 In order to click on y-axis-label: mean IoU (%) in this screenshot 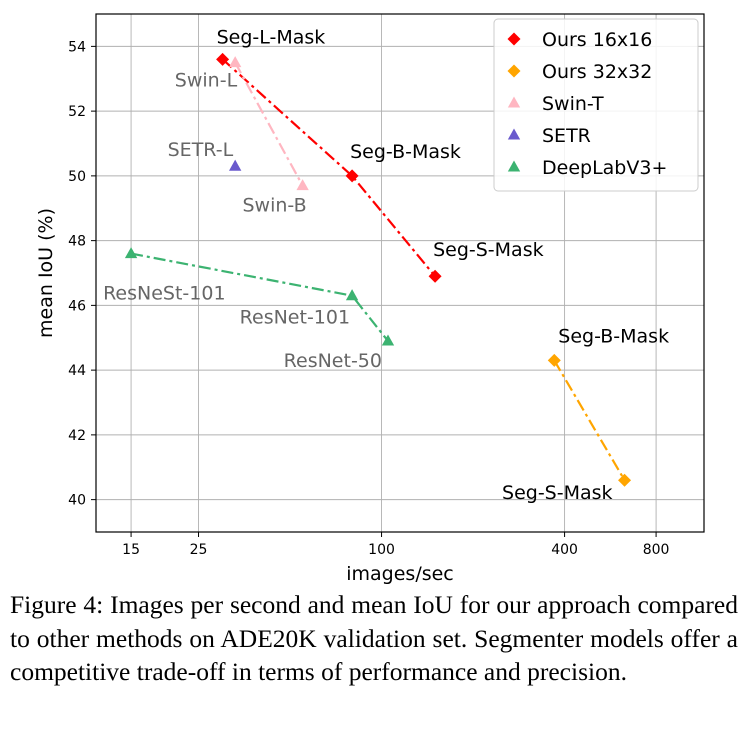, I will do `click(46, 273)`.